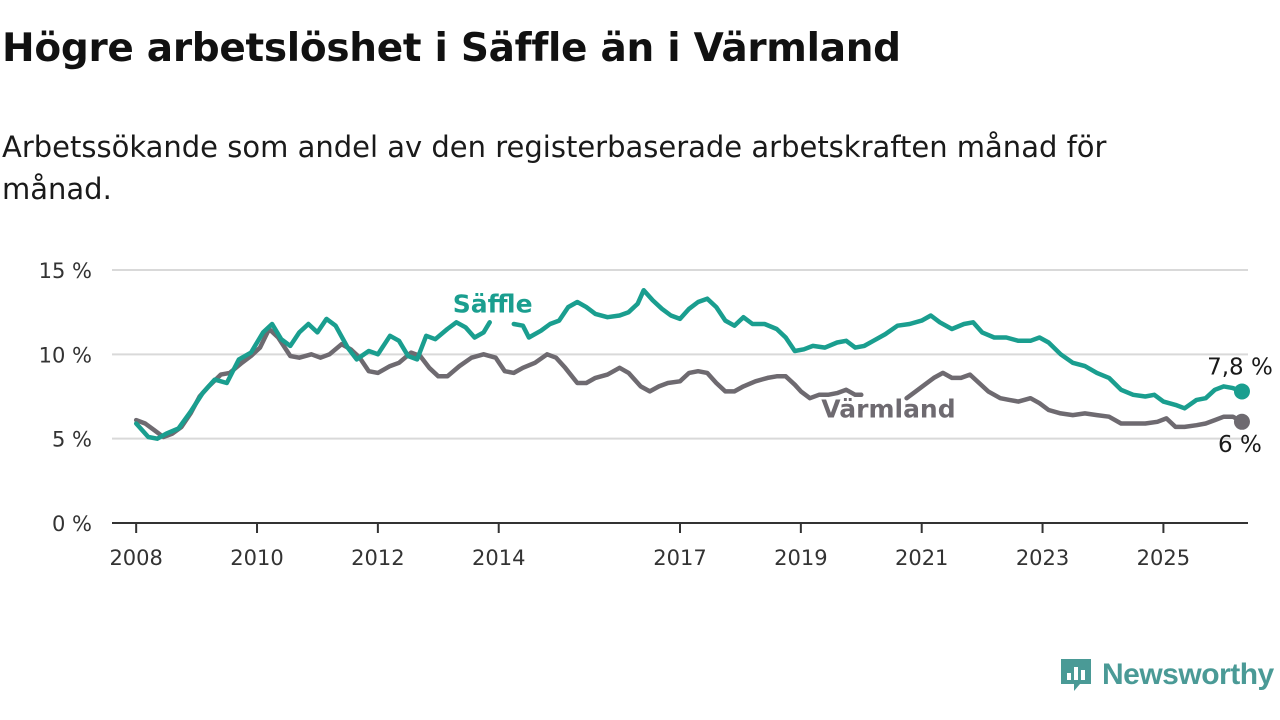 The width and height of the screenshot is (1280, 720). Describe the element at coordinates (888, 408) in the screenshot. I see `series-name-varmland: Värmland` at that location.